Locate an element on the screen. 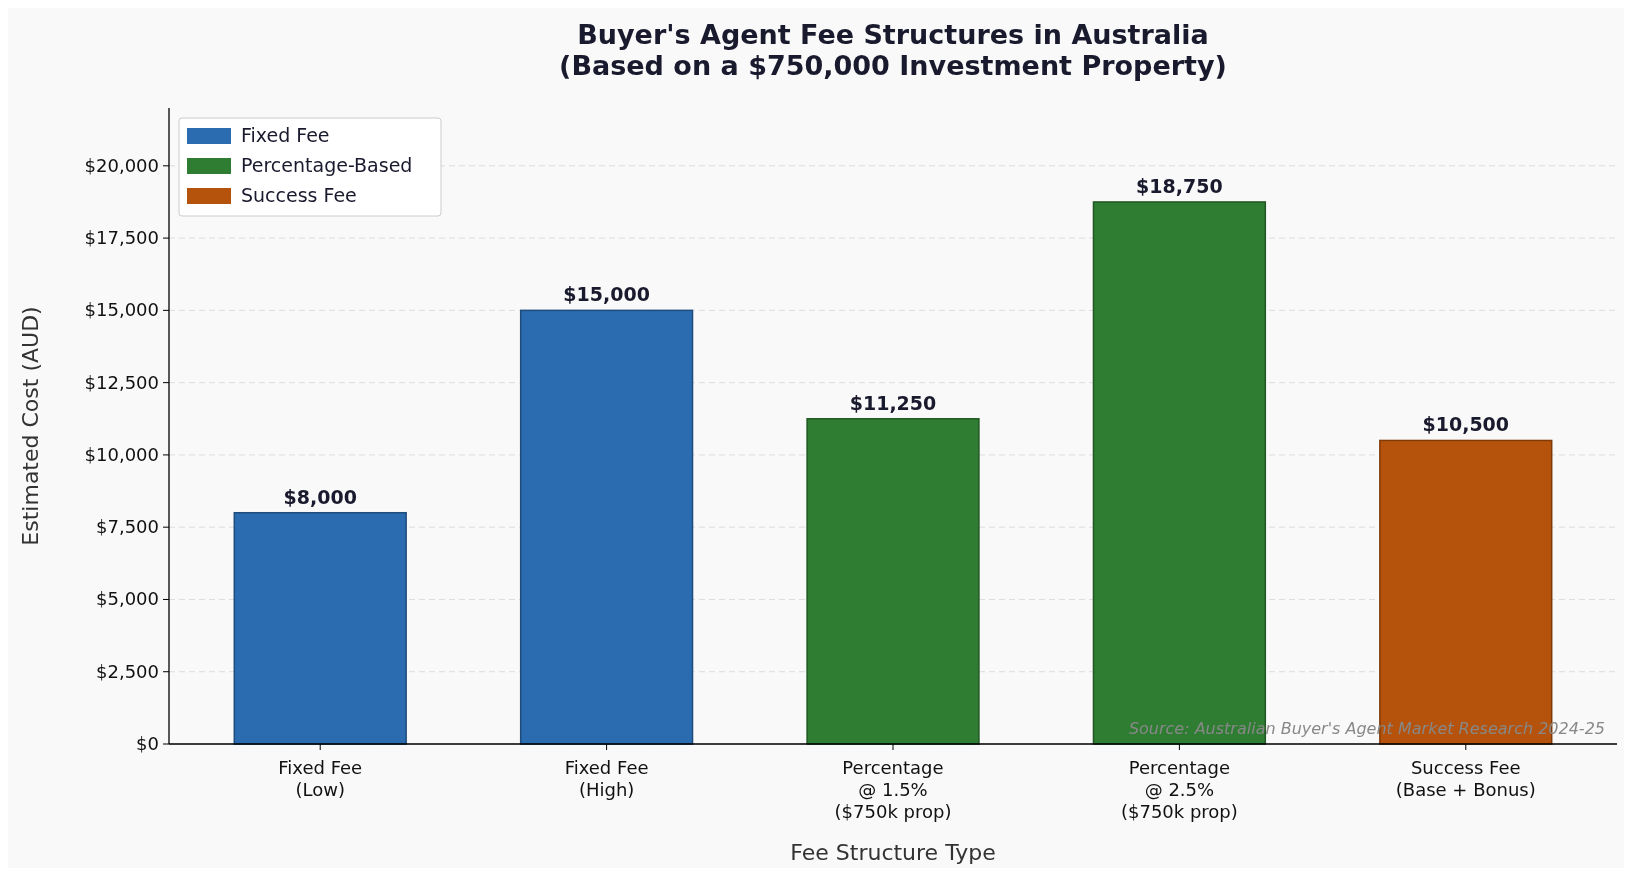 Image resolution: width=1632 pixels, height=877 pixels. y-tick-label: $15,000 is located at coordinates (121, 310).